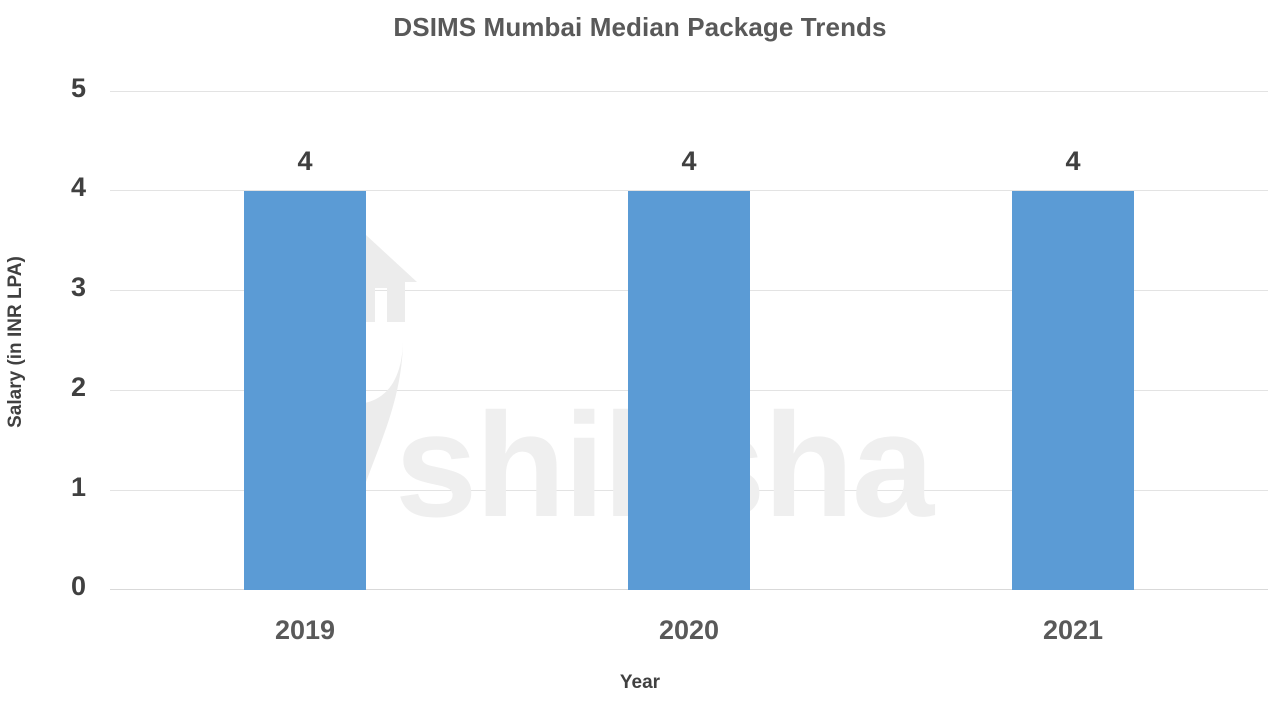 This screenshot has height=720, width=1280. I want to click on x-tick-2021: 2021, so click(1073, 630).